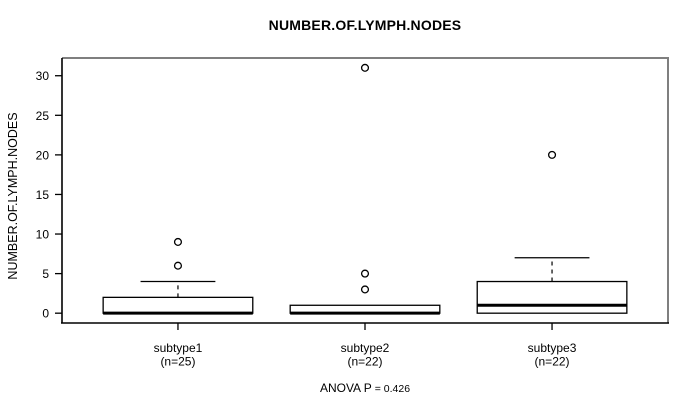 Image resolution: width=700 pixels, height=400 pixels. What do you see at coordinates (13, 195) in the screenshot?
I see `y-axis-title: NUMBER.OF.LYMPH.NODES` at bounding box center [13, 195].